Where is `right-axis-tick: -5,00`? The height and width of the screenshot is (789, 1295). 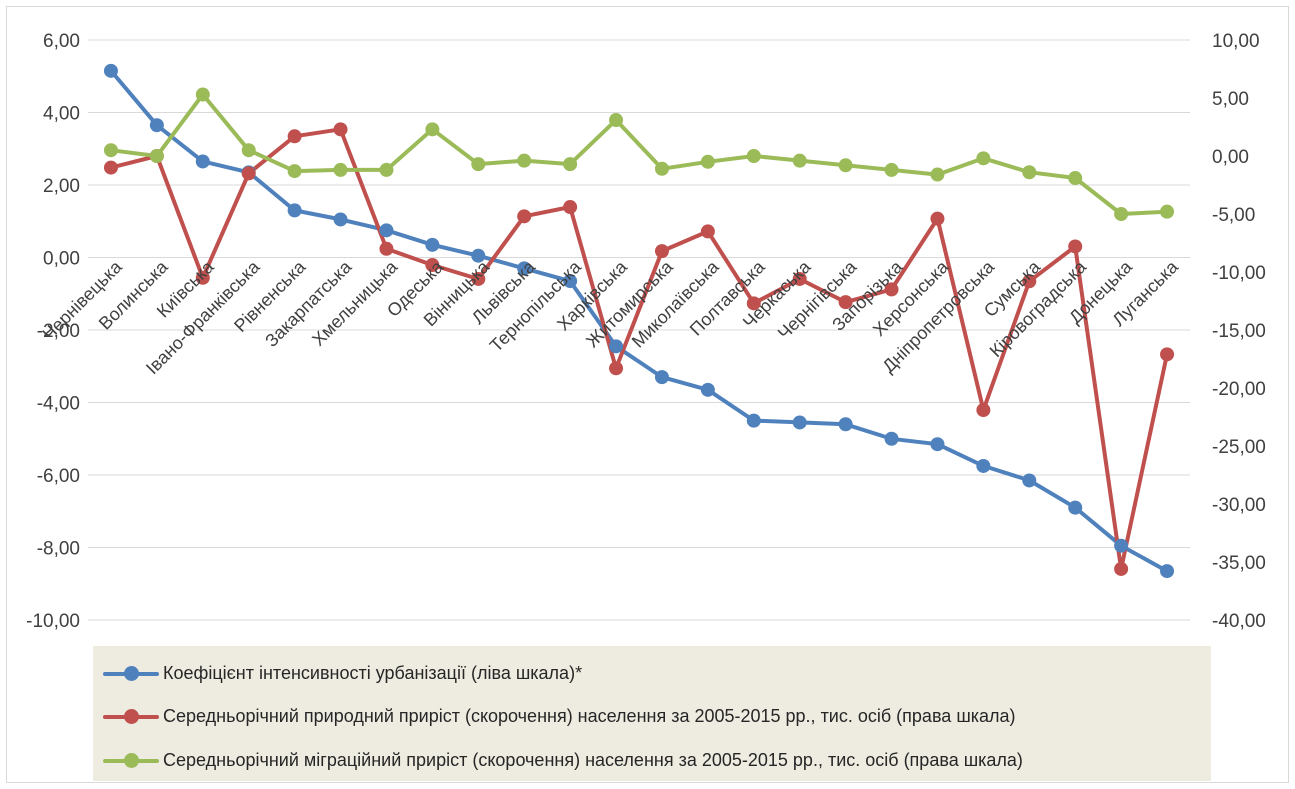 right-axis-tick: -5,00 is located at coordinates (1233, 215).